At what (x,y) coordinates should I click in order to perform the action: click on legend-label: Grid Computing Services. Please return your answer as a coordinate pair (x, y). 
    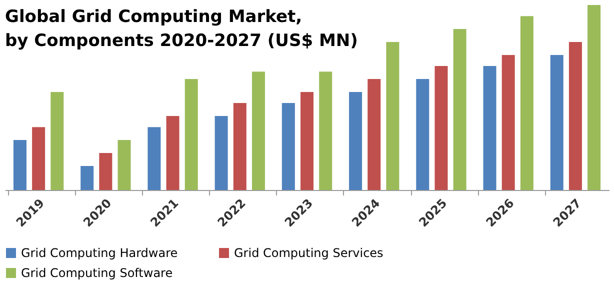
    Looking at the image, I should click on (309, 253).